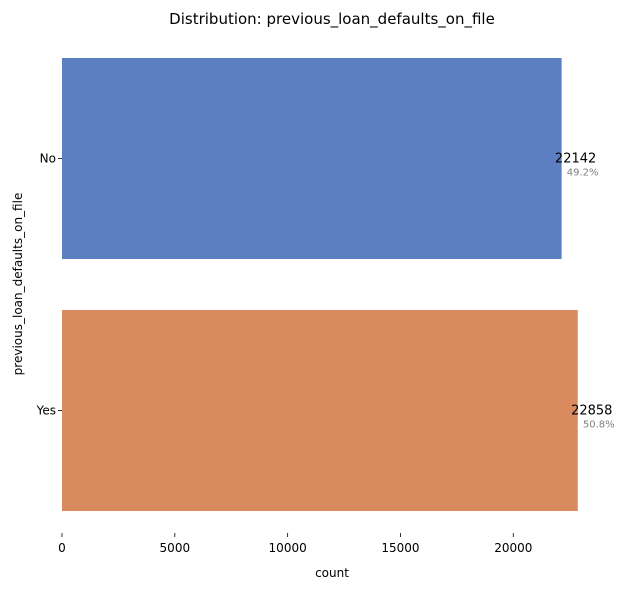  I want to click on x-axis-label: count, so click(332, 573).